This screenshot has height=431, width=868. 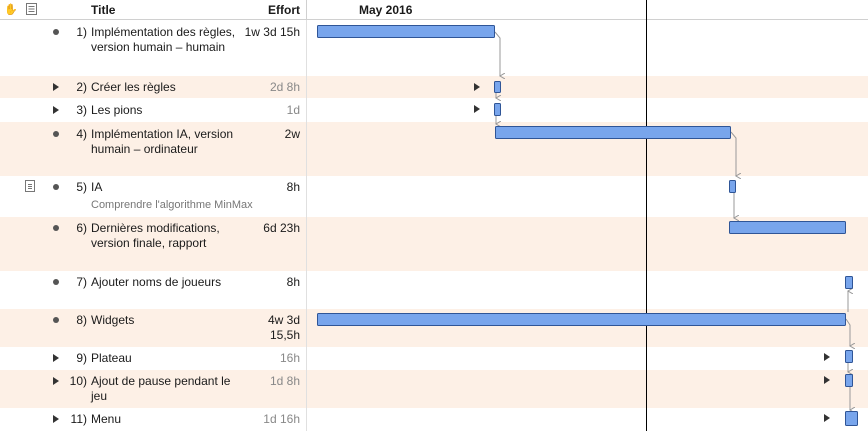 What do you see at coordinates (281, 228) in the screenshot?
I see `task-effort: 6d 23h` at bounding box center [281, 228].